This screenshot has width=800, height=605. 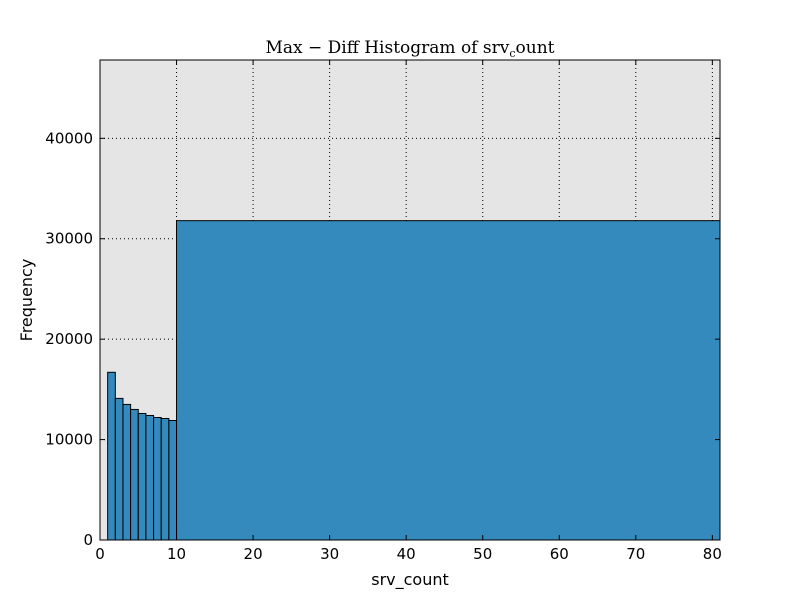 What do you see at coordinates (26, 300) in the screenshot?
I see `y-axis-label: Frequency` at bounding box center [26, 300].